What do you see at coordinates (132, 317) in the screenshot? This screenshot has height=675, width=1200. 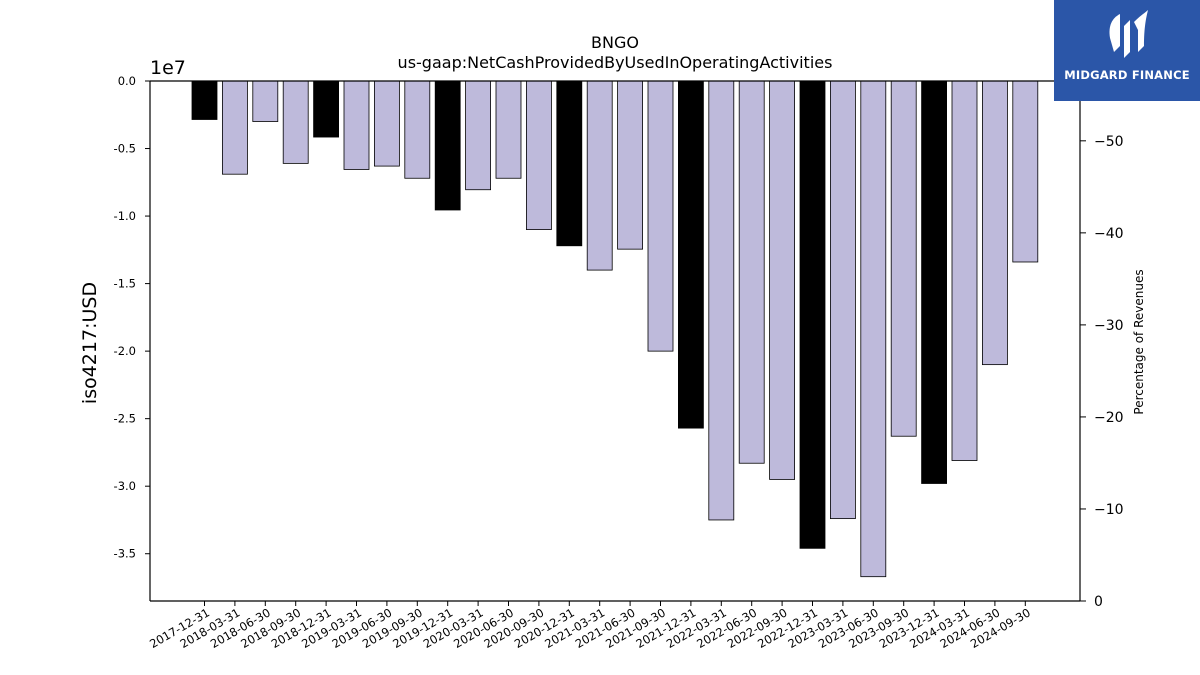 I see `y-axis-ticks: 0.0 -0.5 -1.0 -1.5 -2.0 -2.5 -3.0 -3.5` at bounding box center [132, 317].